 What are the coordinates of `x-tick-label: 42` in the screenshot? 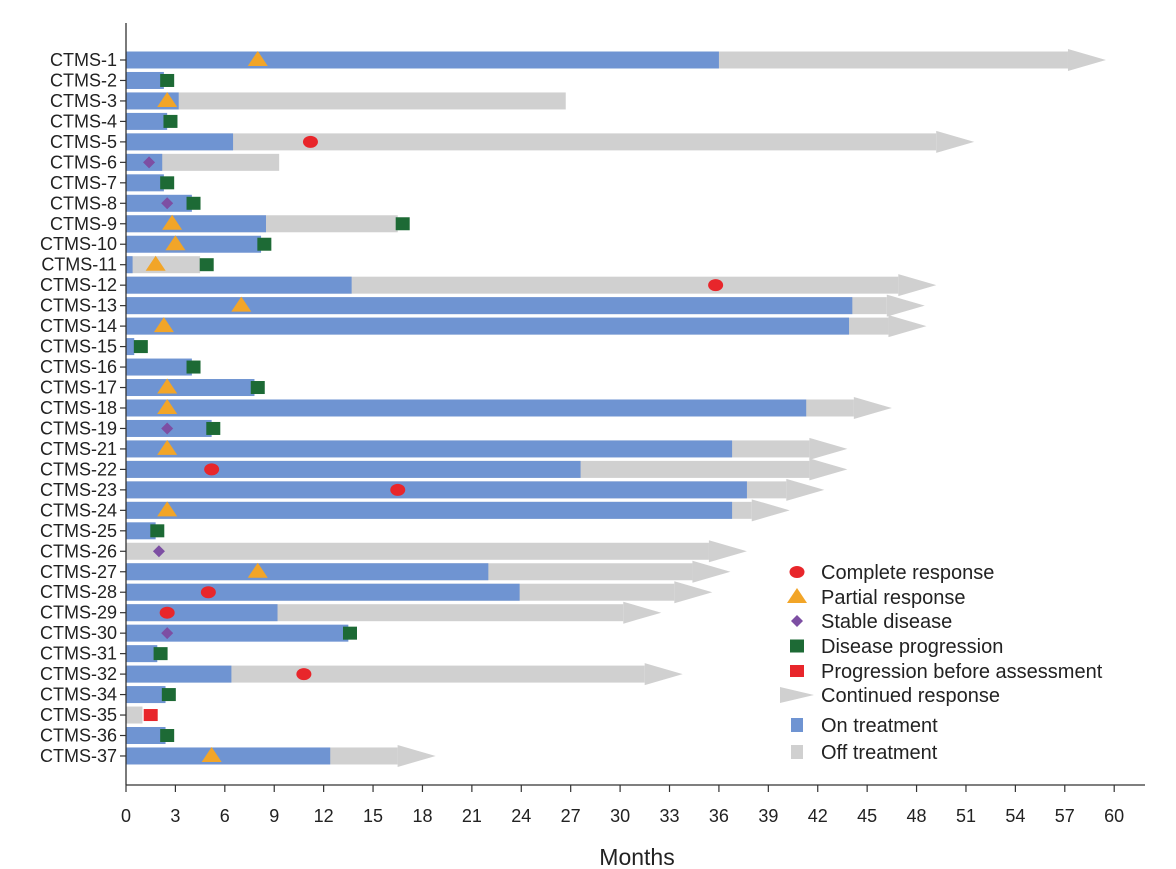 It's located at (818, 816).